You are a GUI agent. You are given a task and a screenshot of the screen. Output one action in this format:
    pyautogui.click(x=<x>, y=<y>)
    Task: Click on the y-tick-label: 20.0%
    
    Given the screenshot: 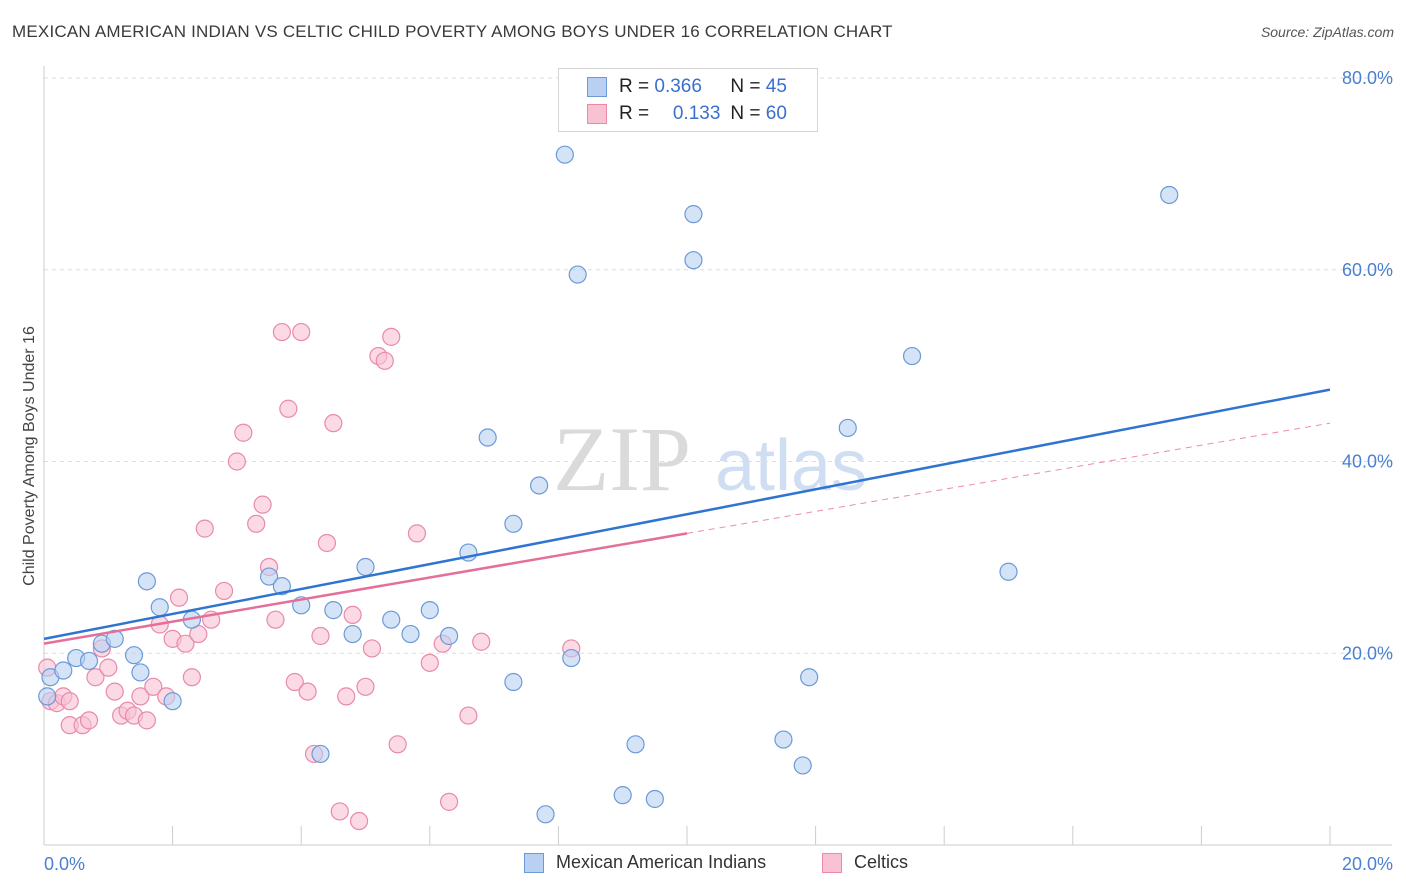 What is the action you would take?
    pyautogui.click(x=1367, y=653)
    